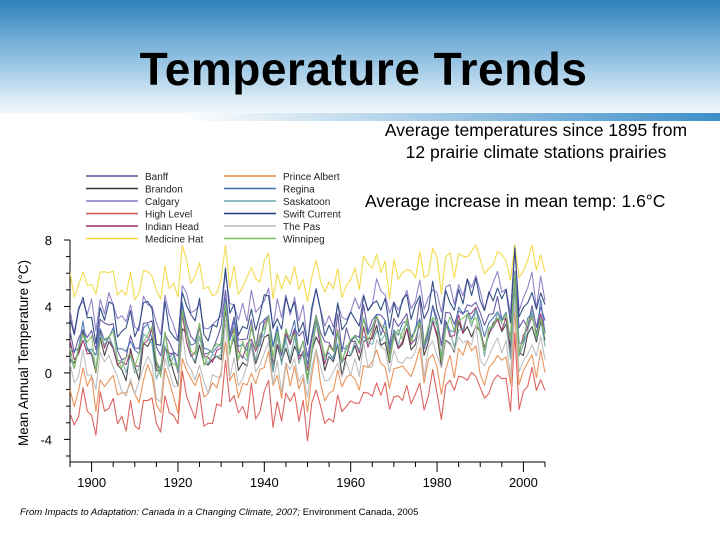 This screenshot has height=540, width=720. What do you see at coordinates (156, 177) in the screenshot?
I see `legend-label-banff: Banff` at bounding box center [156, 177].